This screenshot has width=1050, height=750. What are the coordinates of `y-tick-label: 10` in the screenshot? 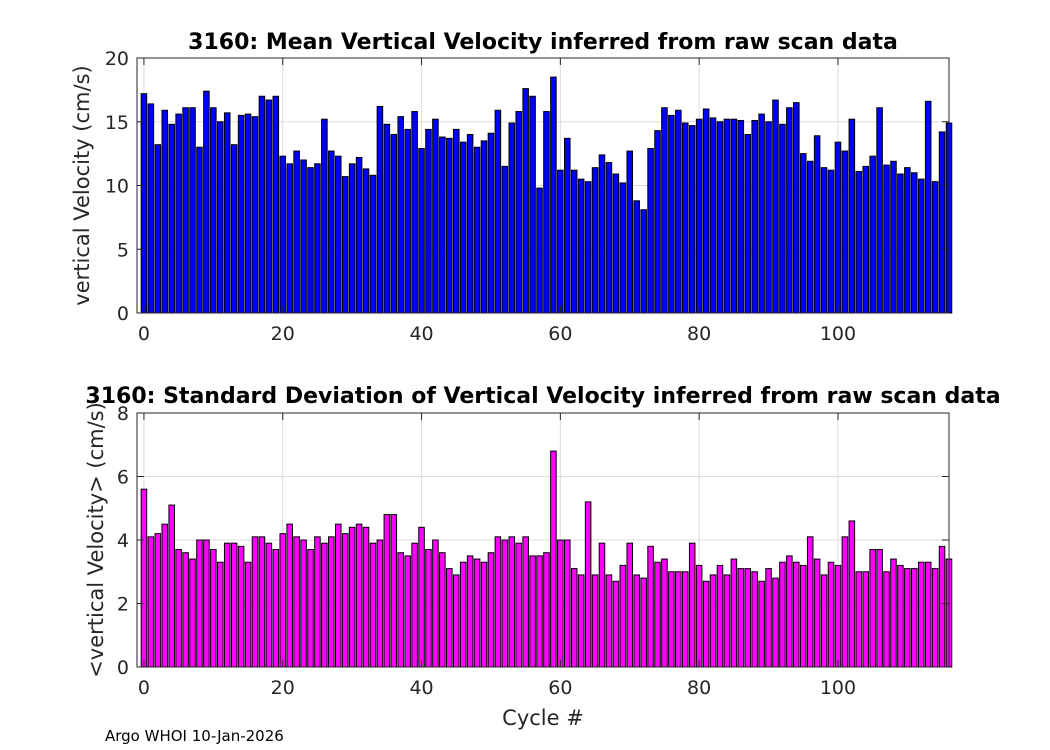 It's located at (117, 187).